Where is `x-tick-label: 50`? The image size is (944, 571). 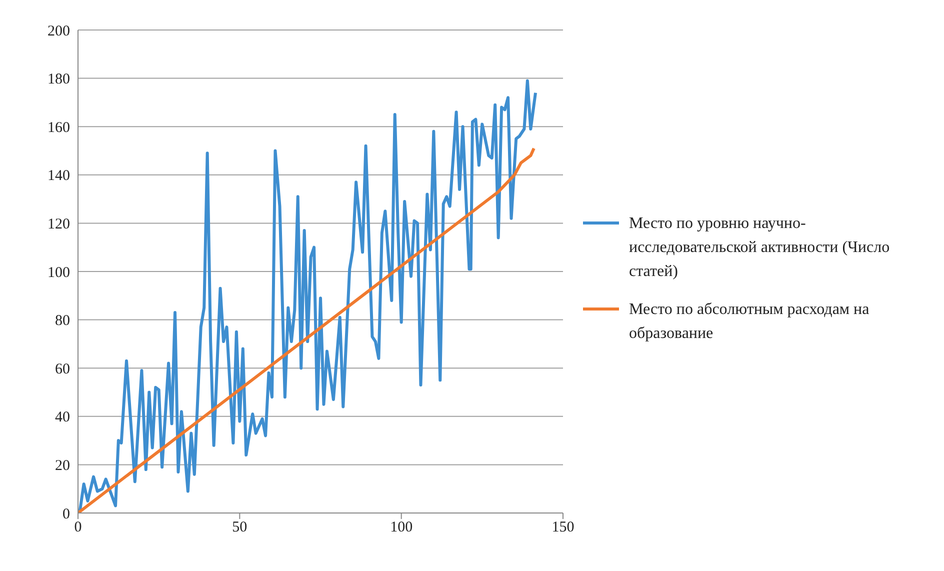 x-tick-label: 50 is located at coordinates (240, 528).